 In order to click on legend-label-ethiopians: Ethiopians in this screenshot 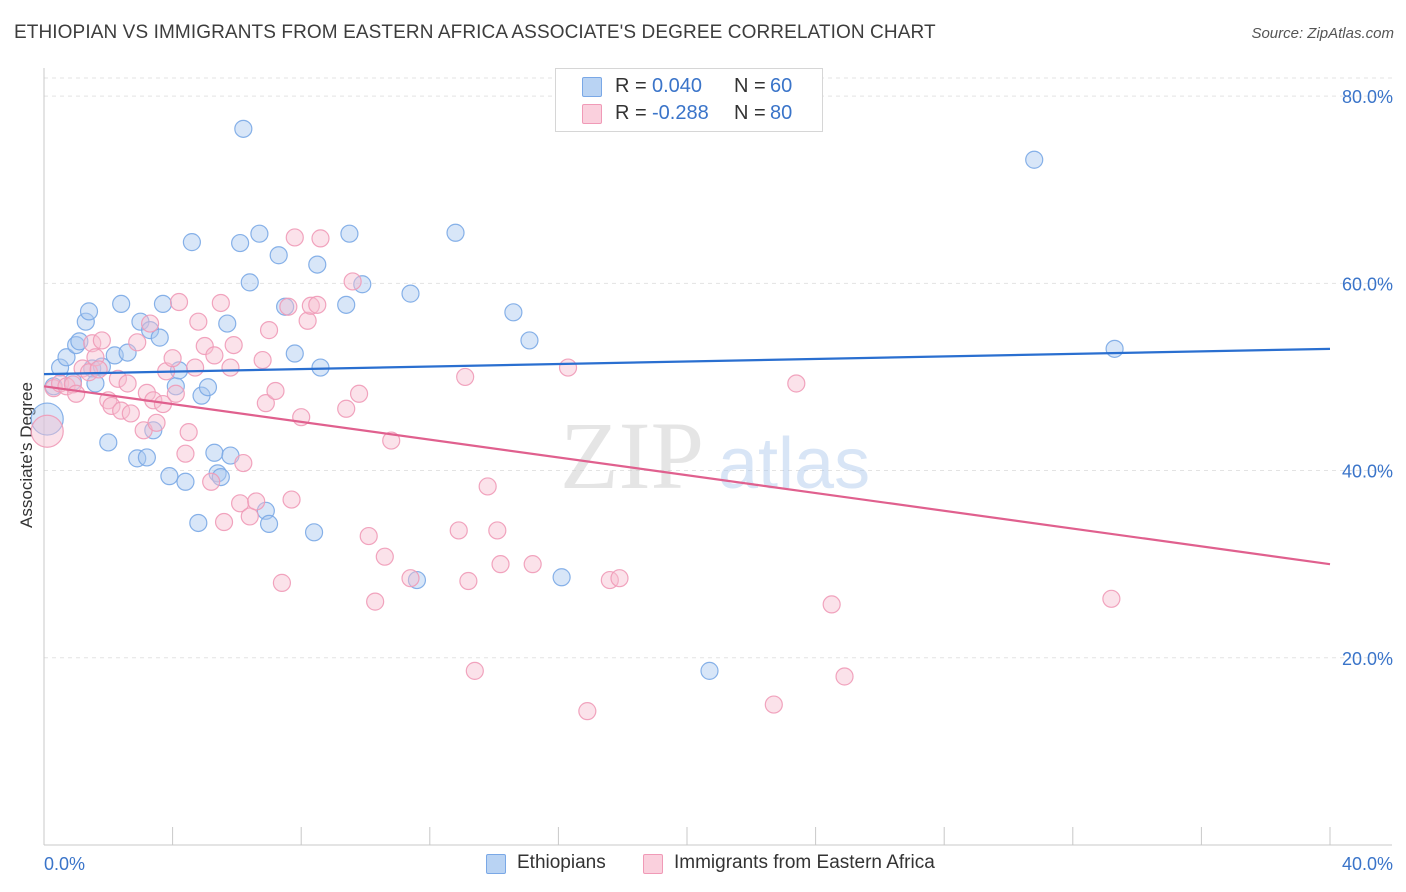, I will do `click(561, 862)`.